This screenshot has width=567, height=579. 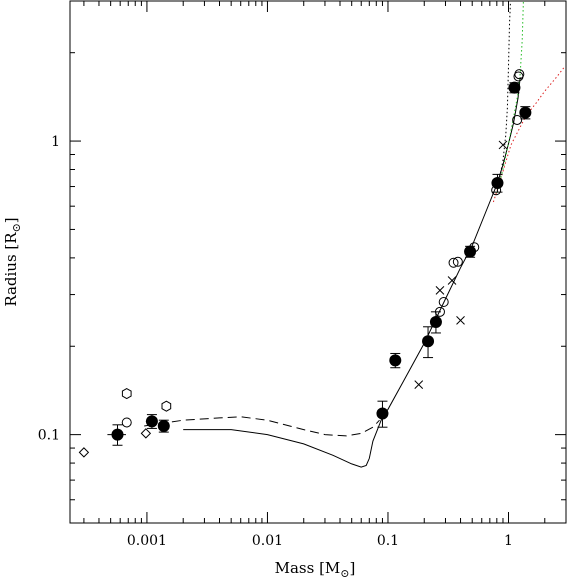 What do you see at coordinates (388, 541) in the screenshot?
I see `x-tick-label: 0.1` at bounding box center [388, 541].